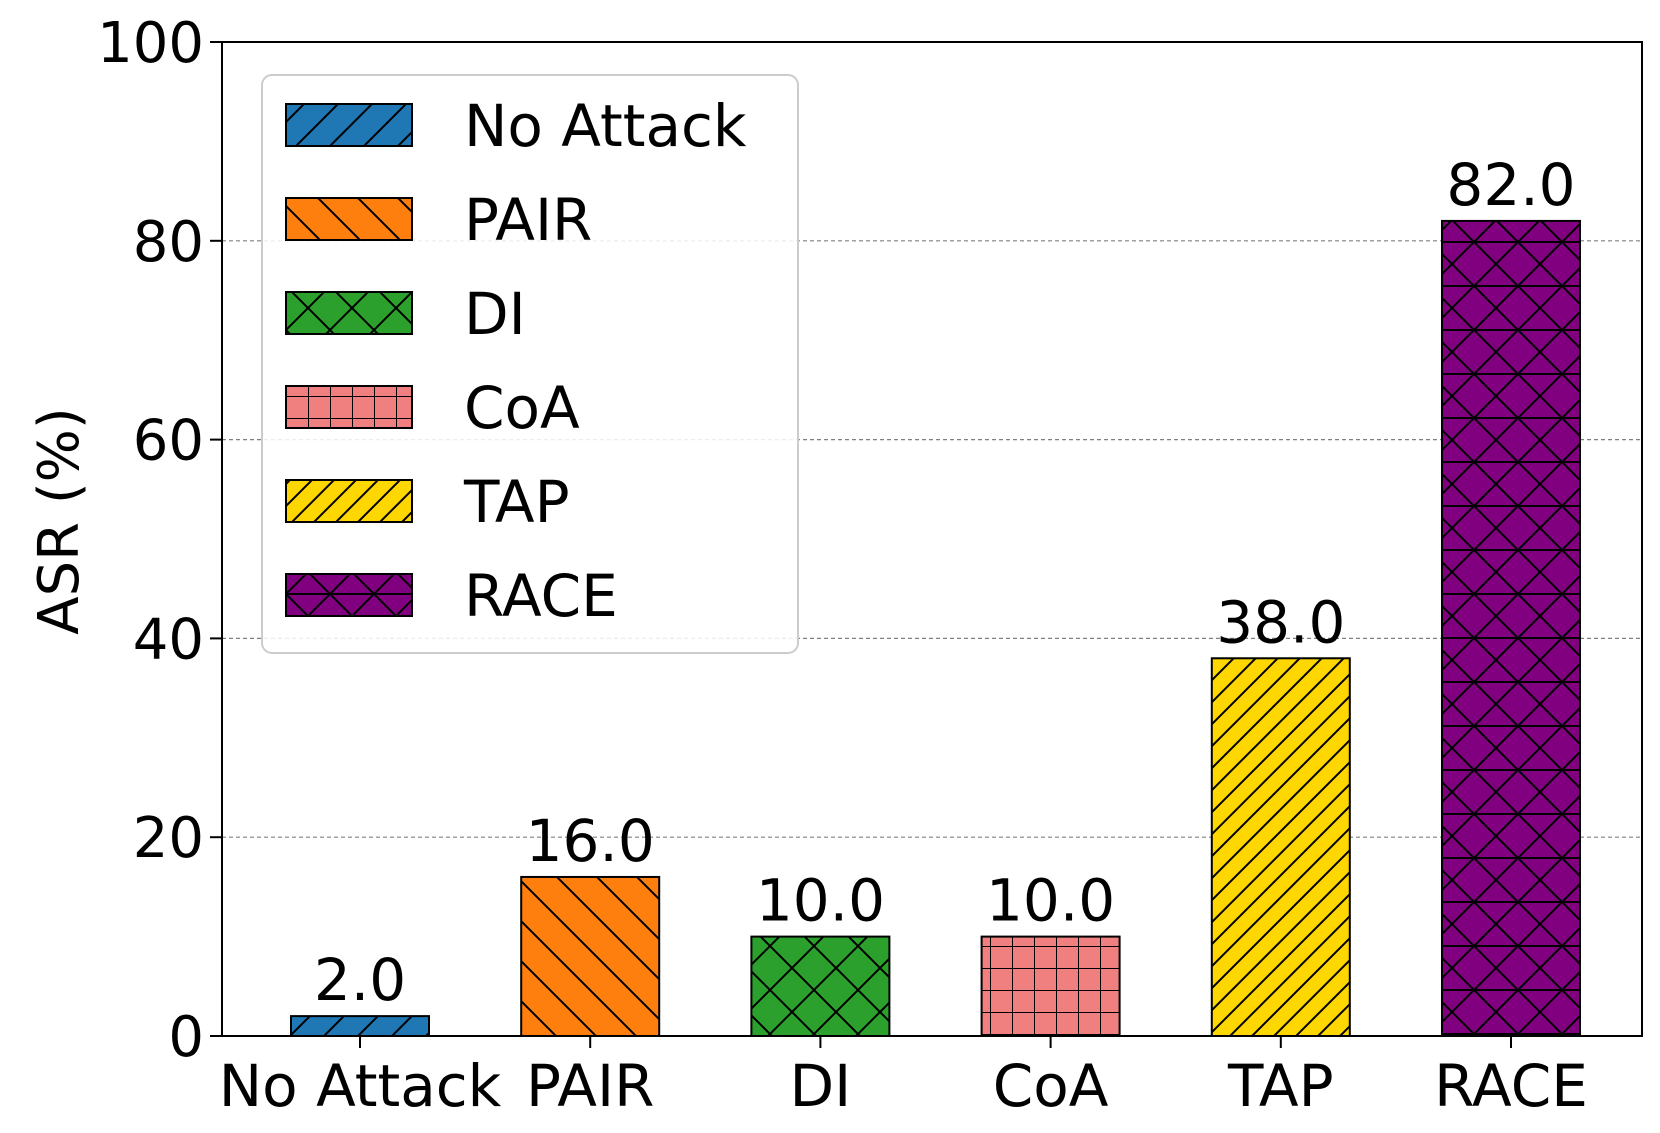  Describe the element at coordinates (59, 520) in the screenshot. I see `y-axis-title: ASR (%)` at that location.